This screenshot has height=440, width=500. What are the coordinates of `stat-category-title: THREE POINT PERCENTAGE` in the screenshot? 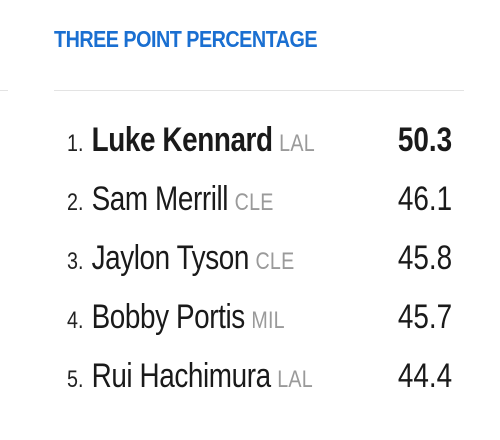 It's located at (186, 39).